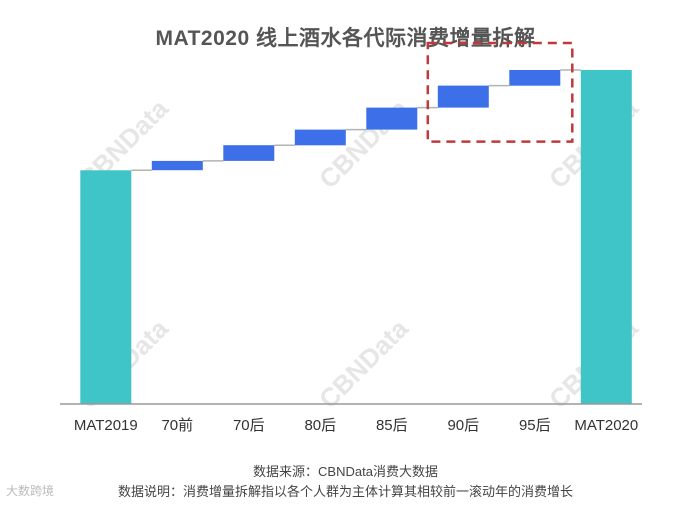 This screenshot has width=691, height=508. I want to click on x-tick-label: MAT2019, so click(106, 425).